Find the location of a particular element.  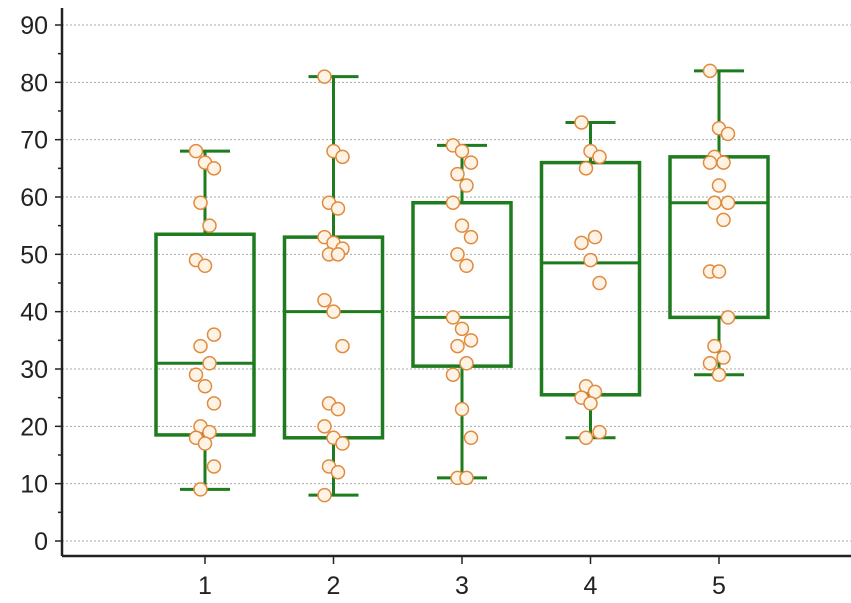

y-tick-label: 10 is located at coordinates (34, 485).